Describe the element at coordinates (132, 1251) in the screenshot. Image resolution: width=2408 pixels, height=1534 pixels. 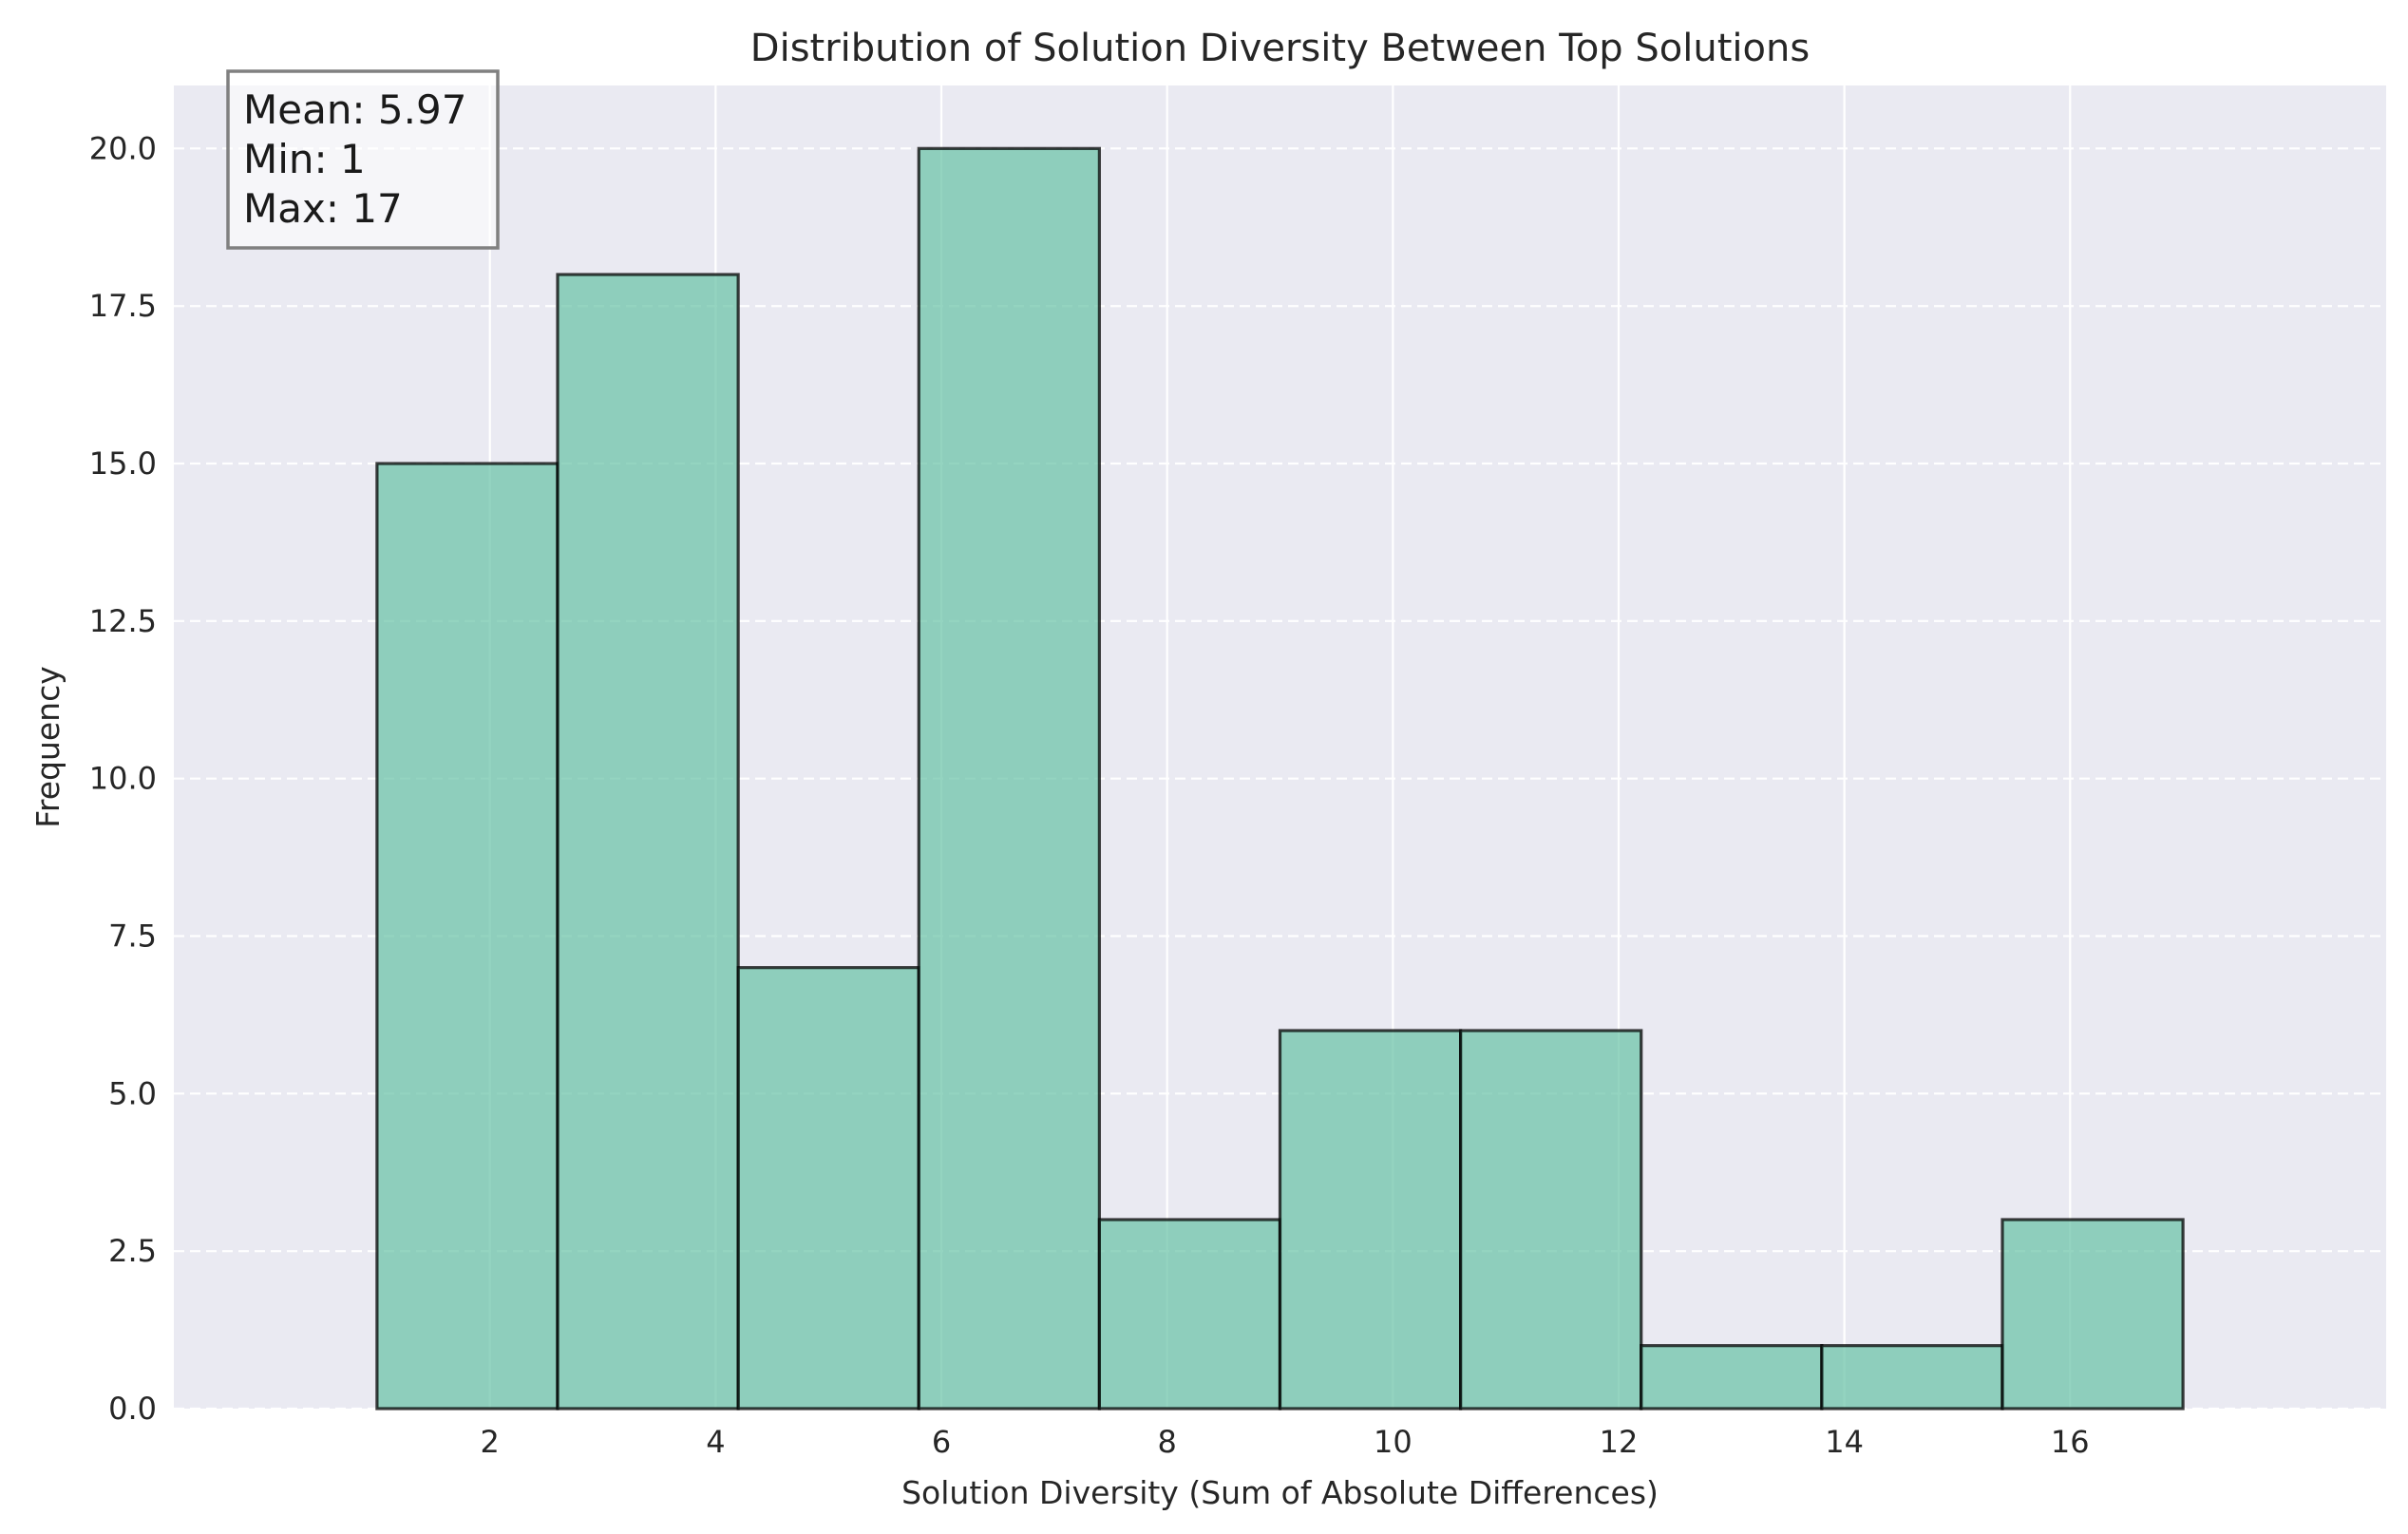
I see `y-tick-label: 2.5` at that location.